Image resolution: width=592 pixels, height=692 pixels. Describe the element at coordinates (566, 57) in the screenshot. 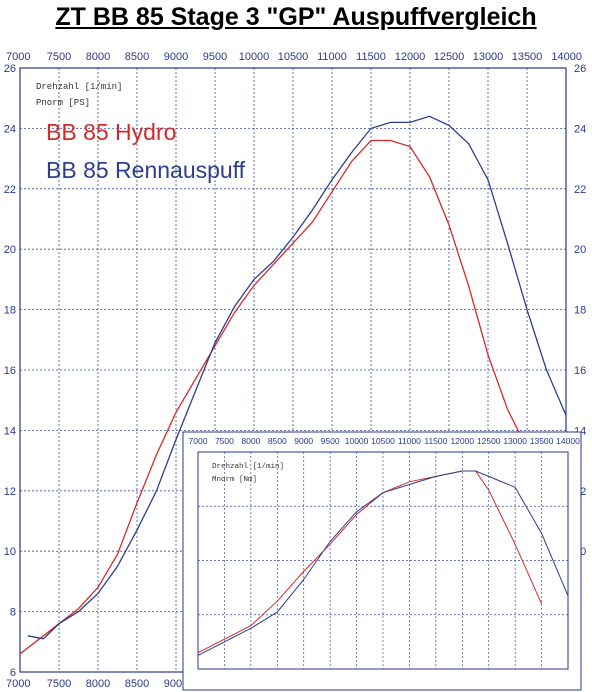

I see `x-tick-label-top: 14000` at that location.